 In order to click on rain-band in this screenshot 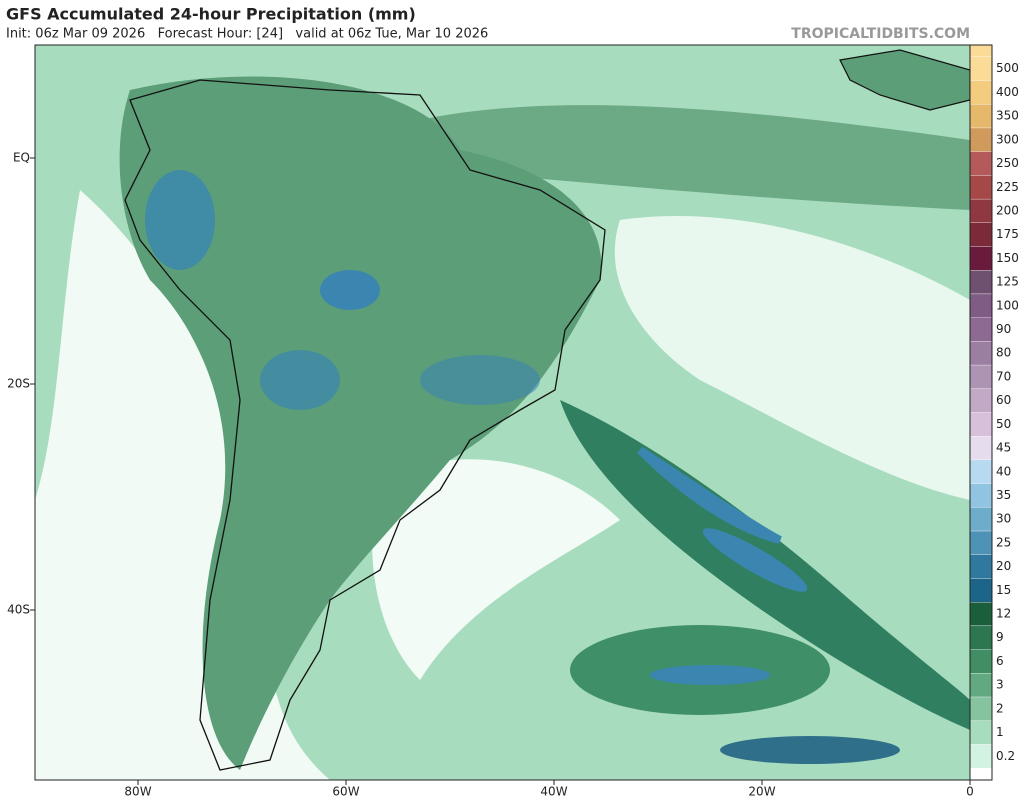, I will do `click(695, 157)`.